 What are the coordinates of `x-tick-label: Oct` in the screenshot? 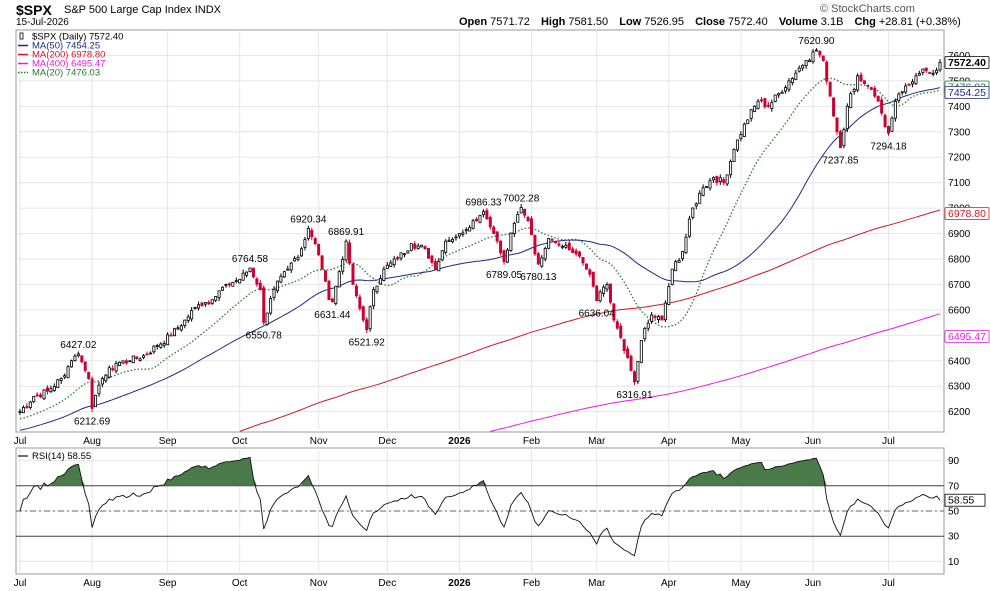 It's located at (240, 441).